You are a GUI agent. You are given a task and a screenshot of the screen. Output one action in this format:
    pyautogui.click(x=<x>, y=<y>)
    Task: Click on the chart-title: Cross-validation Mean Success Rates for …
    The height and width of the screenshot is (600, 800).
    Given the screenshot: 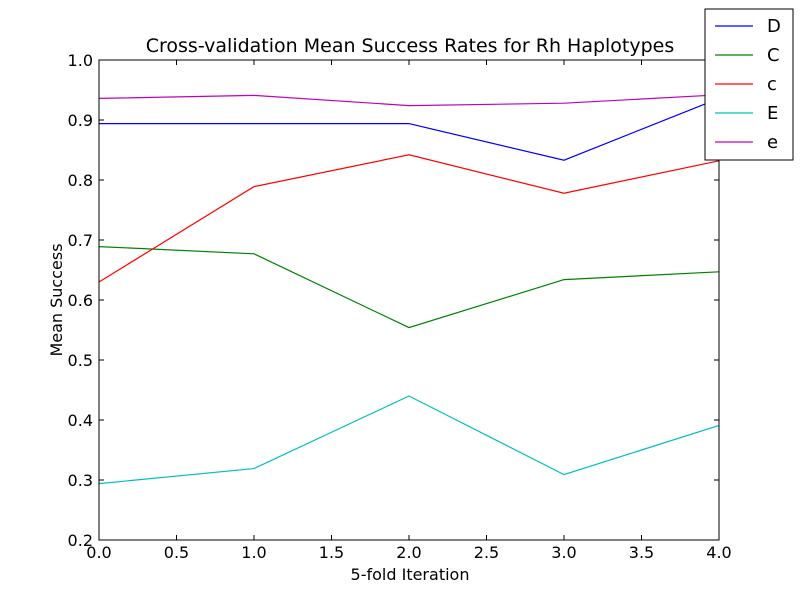 What is the action you would take?
    pyautogui.click(x=410, y=46)
    